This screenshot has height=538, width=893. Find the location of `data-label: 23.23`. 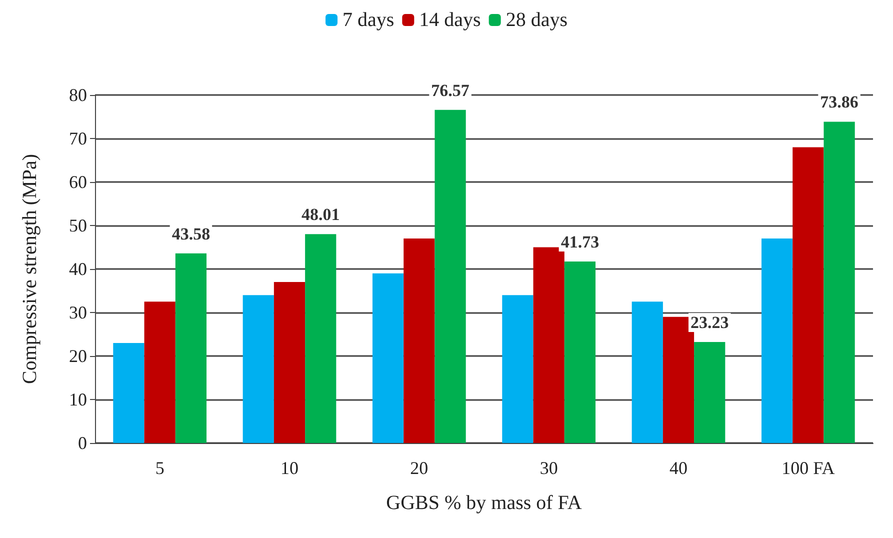

data-label: 23.23 is located at coordinates (709, 322).